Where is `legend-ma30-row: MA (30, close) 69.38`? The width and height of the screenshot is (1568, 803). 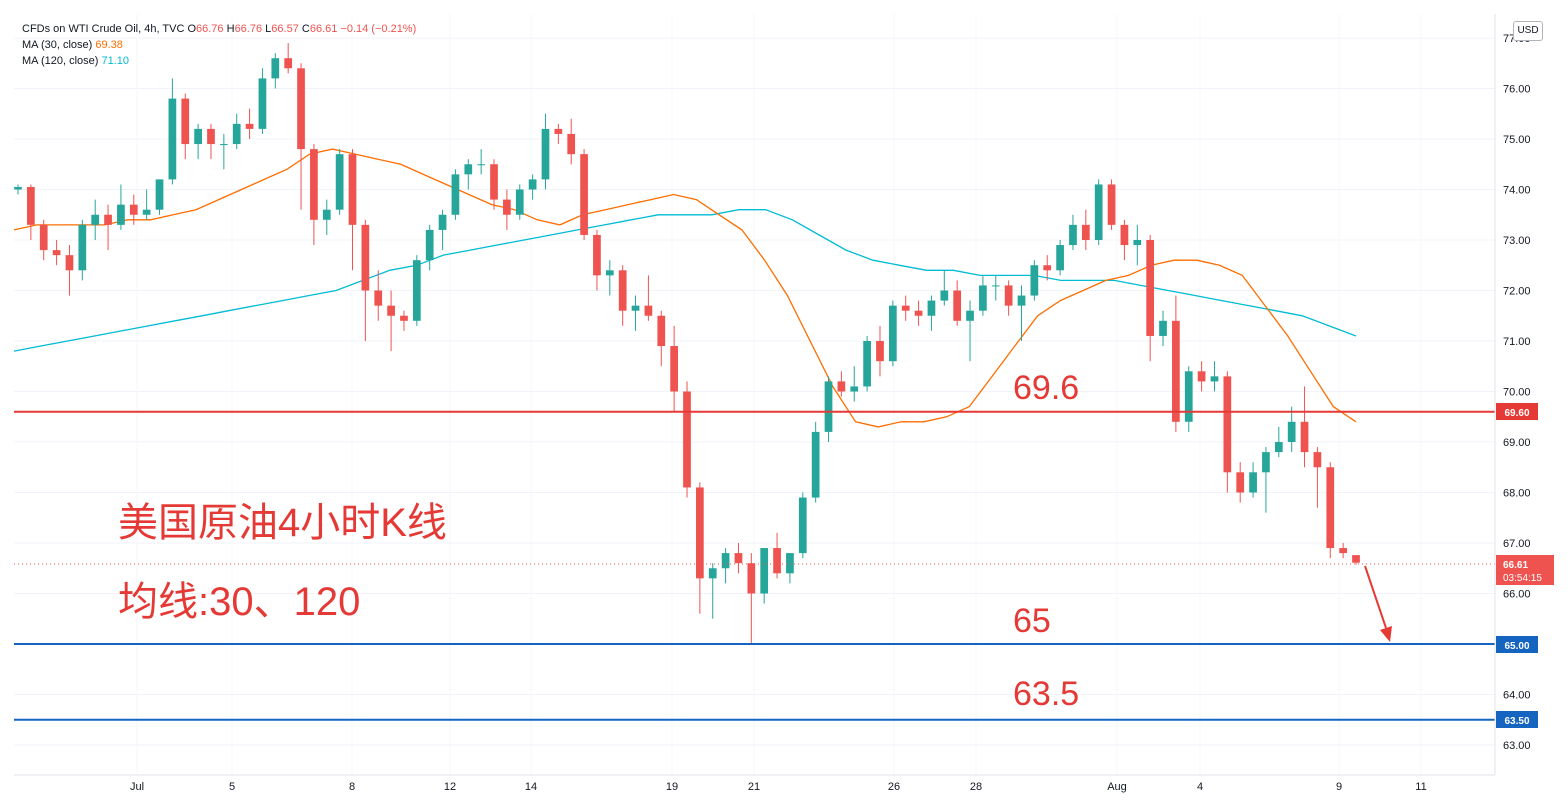
legend-ma30-row: MA (30, close) 69.38 is located at coordinates (219, 45).